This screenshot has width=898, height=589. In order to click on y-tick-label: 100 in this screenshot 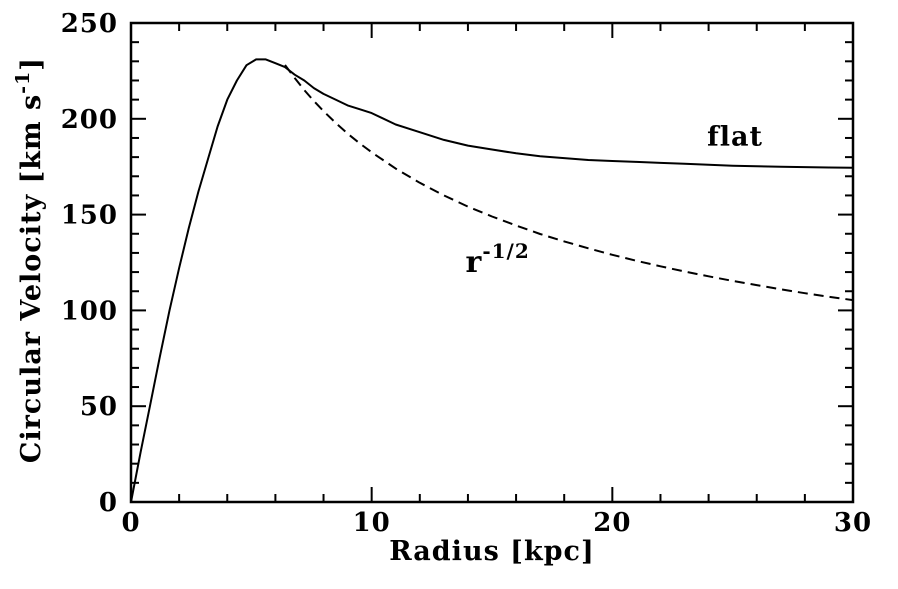, I will do `click(89, 311)`.